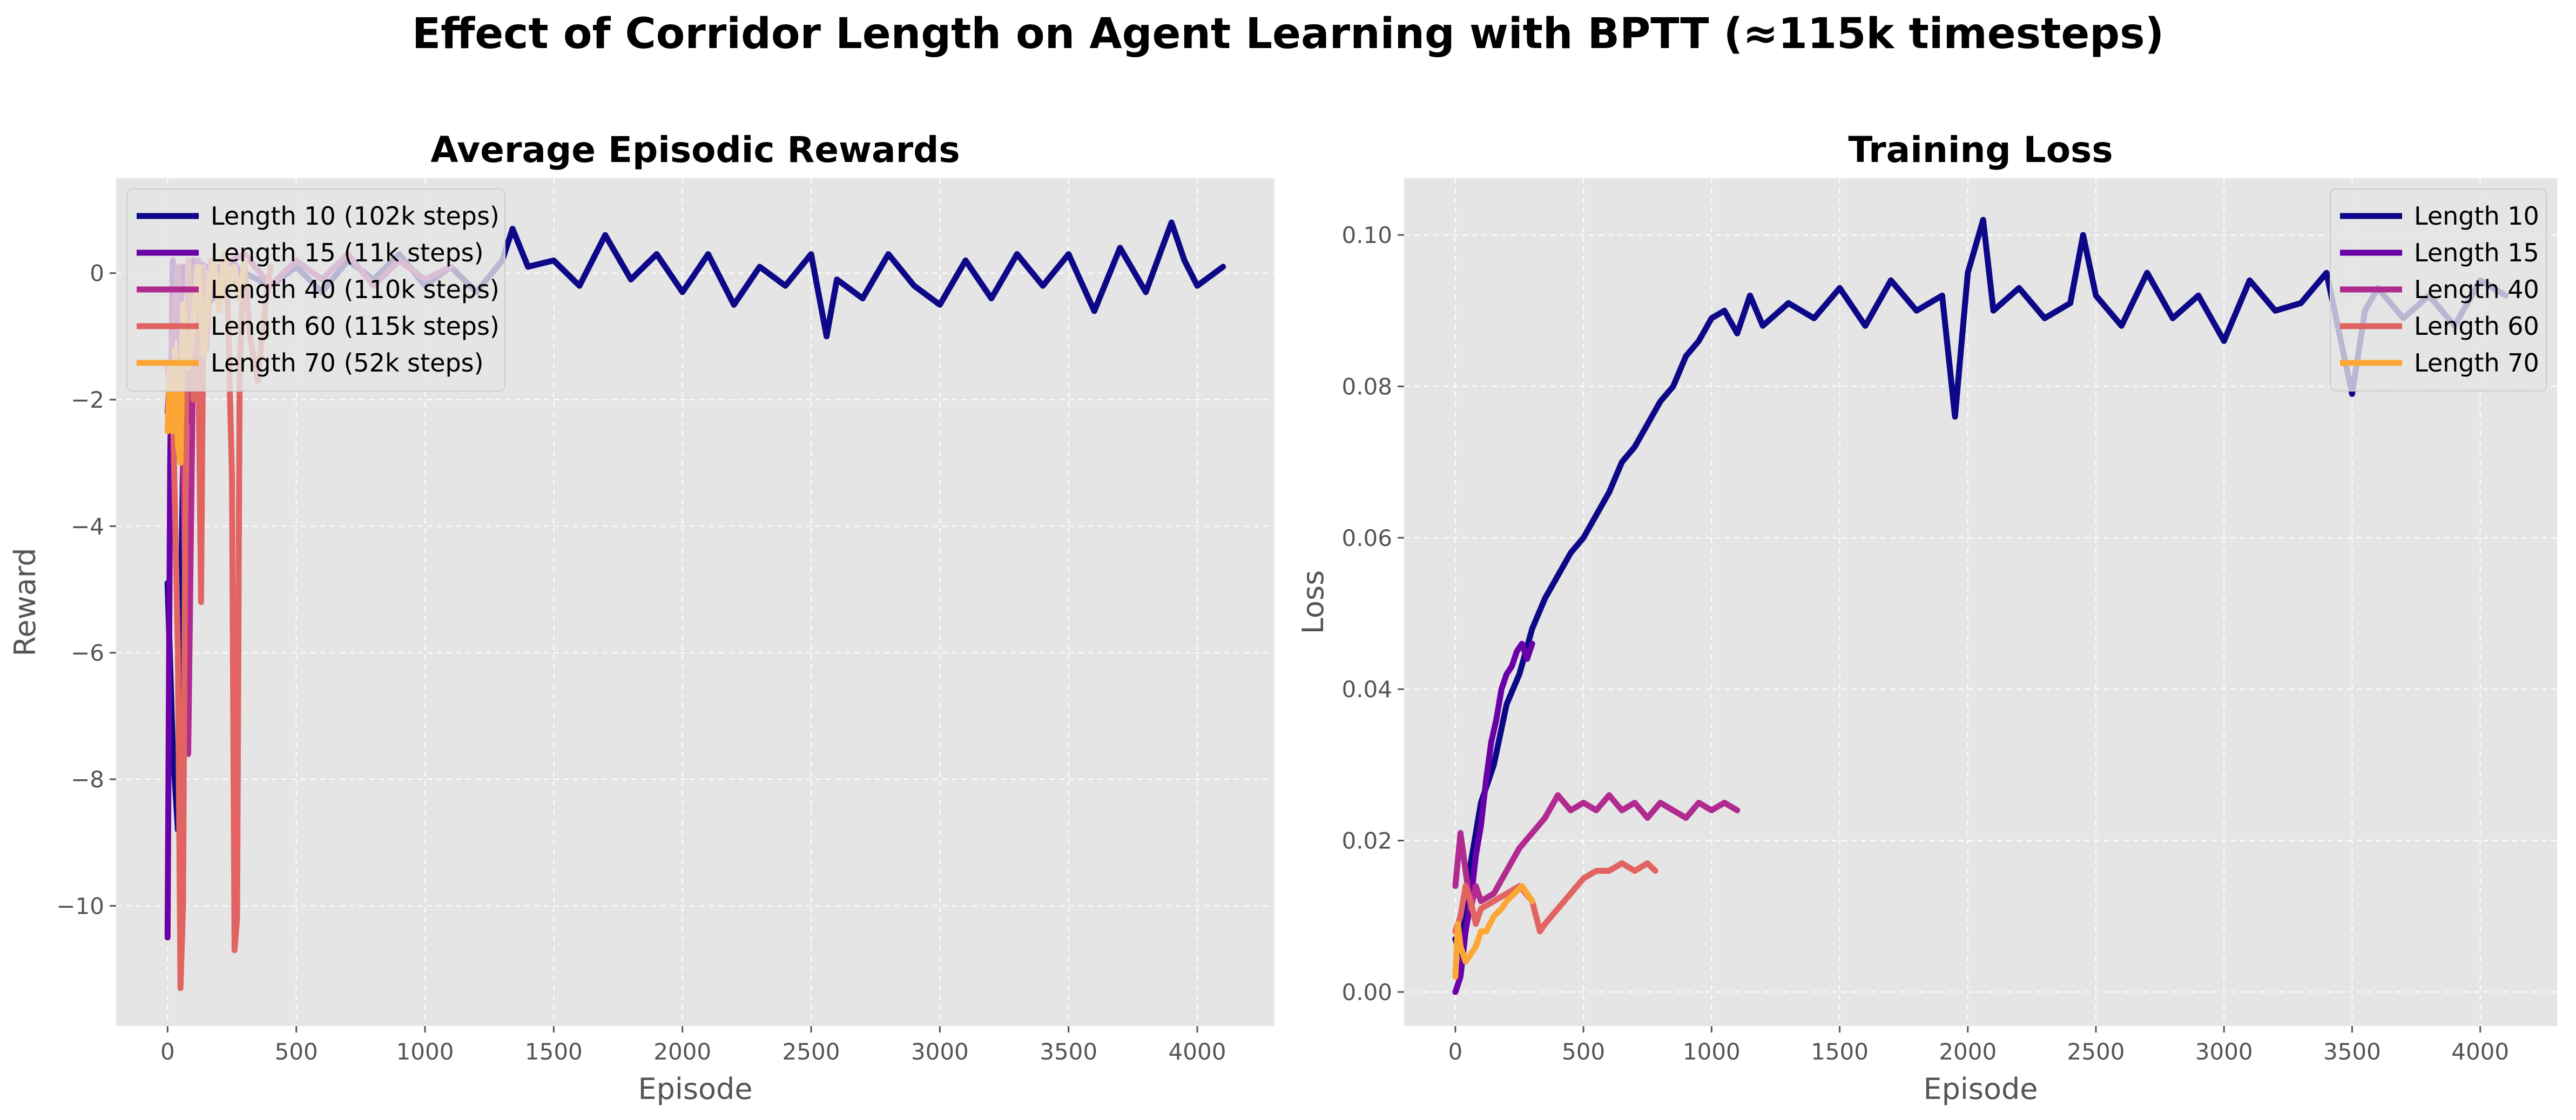 This screenshot has width=2576, height=1120. What do you see at coordinates (347, 362) in the screenshot?
I see `legend-label: Length 70 (52k steps)` at bounding box center [347, 362].